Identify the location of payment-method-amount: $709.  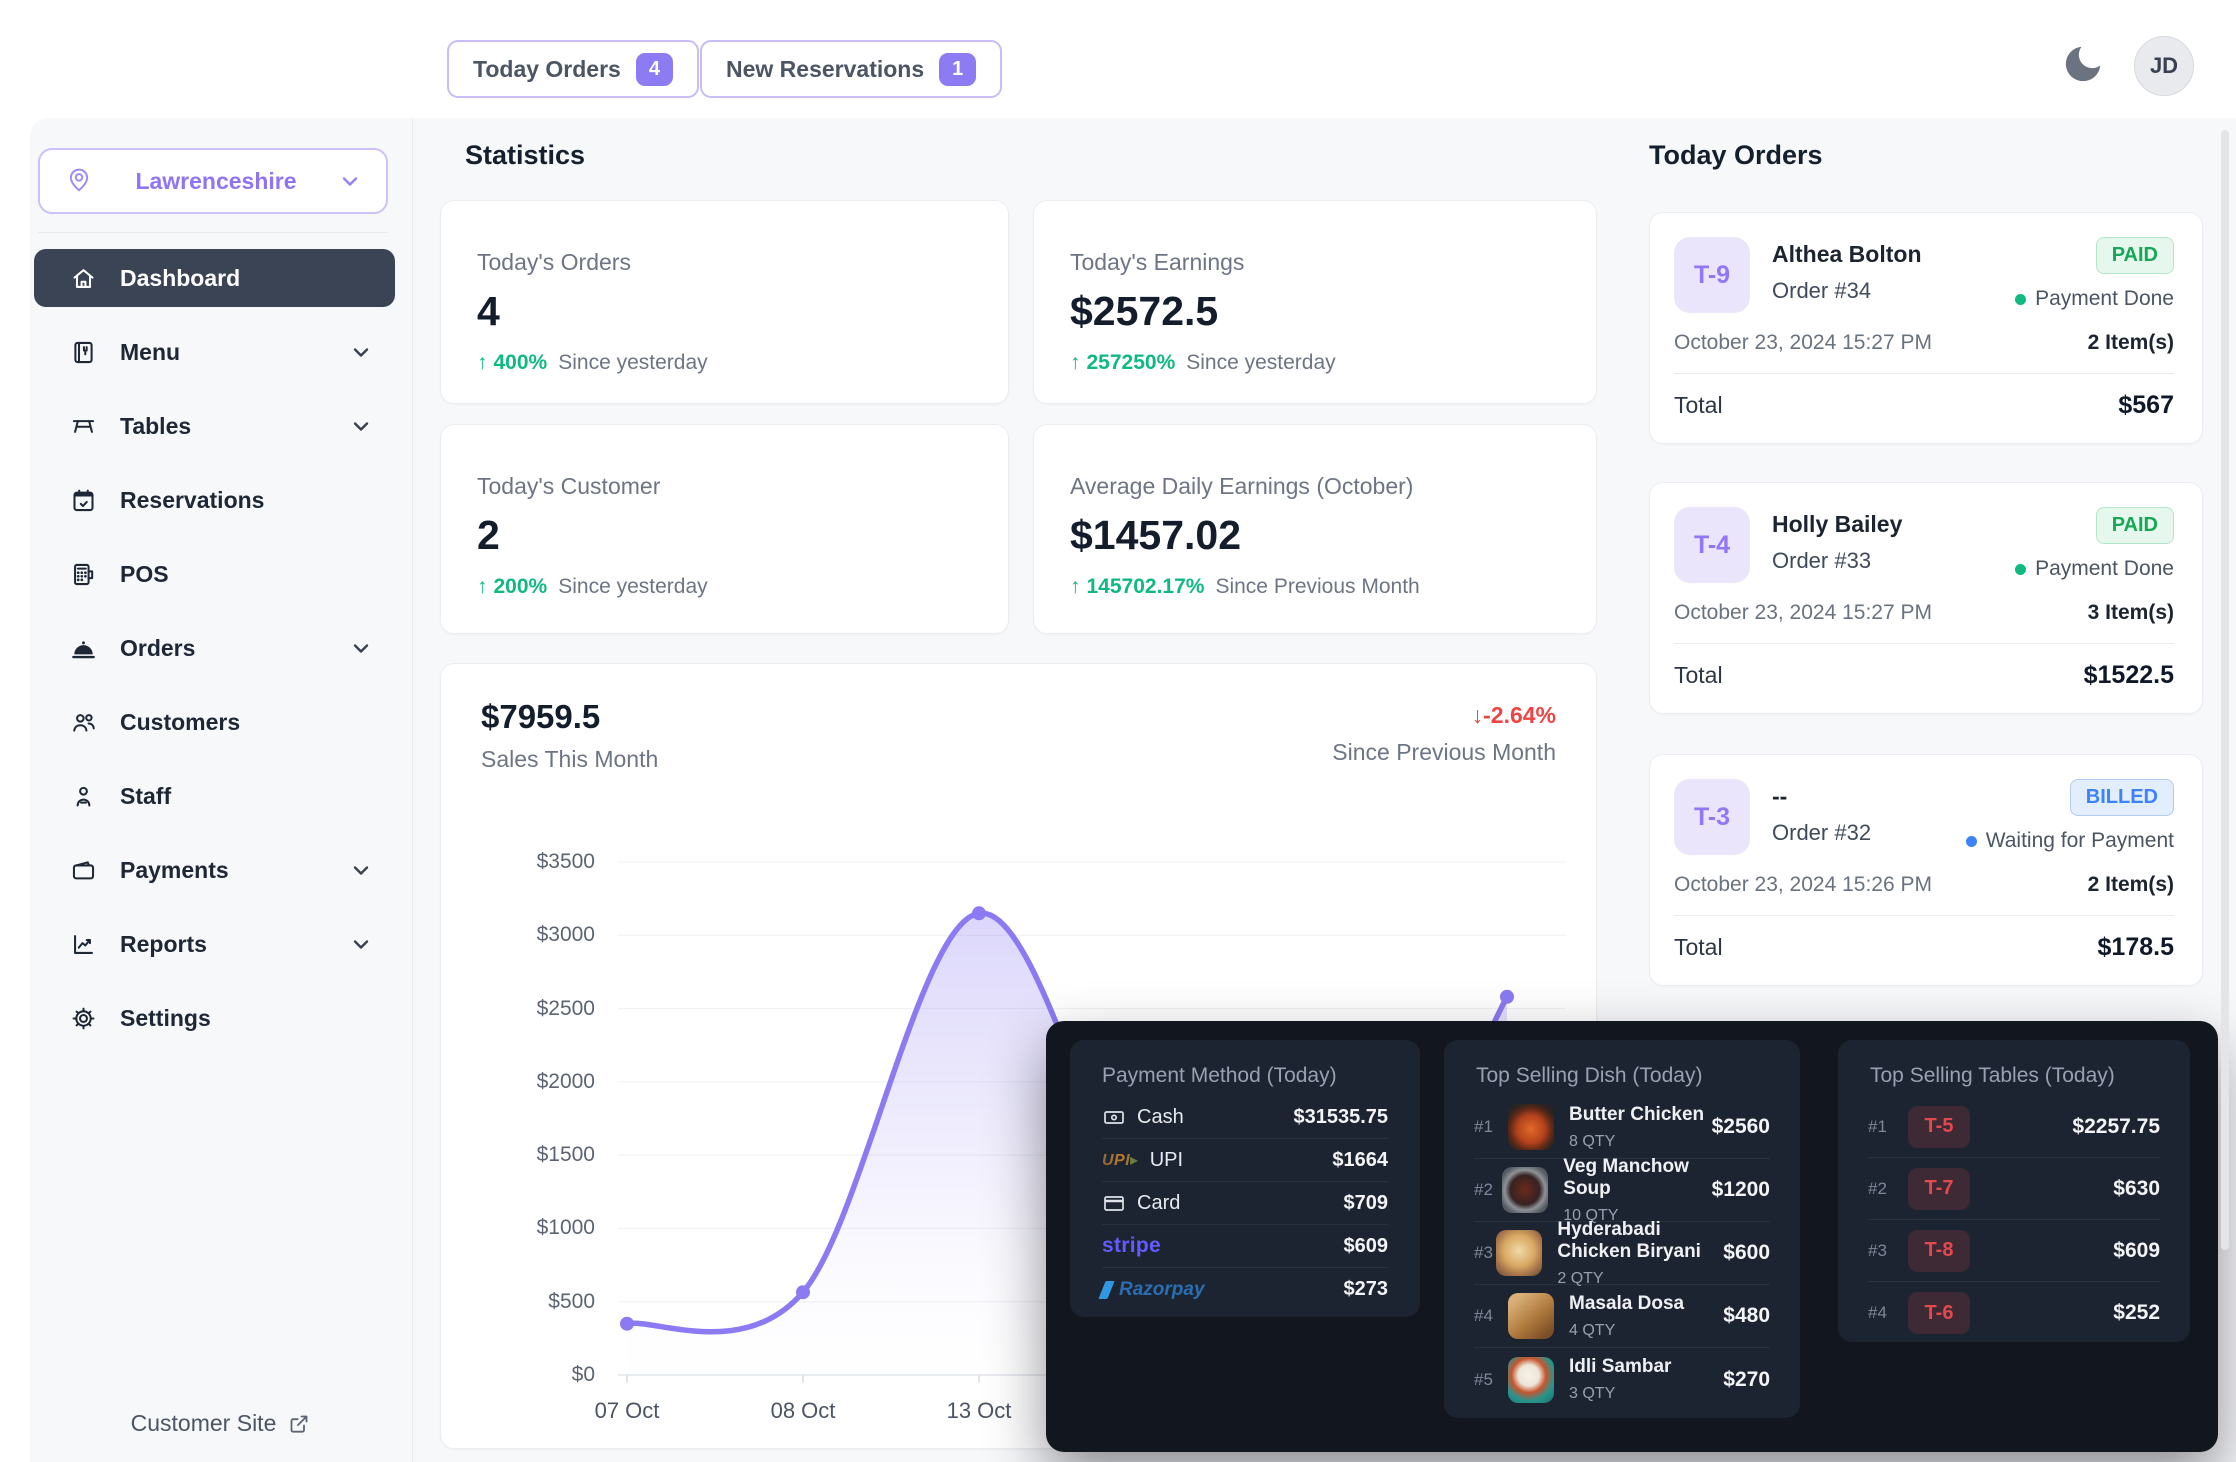
(1366, 1202).